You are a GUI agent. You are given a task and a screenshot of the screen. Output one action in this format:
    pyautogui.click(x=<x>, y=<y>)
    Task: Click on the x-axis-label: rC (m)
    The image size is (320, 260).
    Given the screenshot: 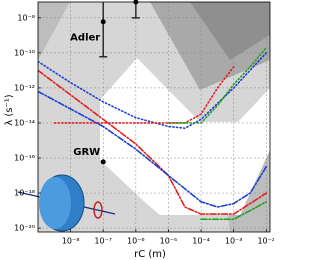 What is the action you would take?
    pyautogui.click(x=150, y=254)
    